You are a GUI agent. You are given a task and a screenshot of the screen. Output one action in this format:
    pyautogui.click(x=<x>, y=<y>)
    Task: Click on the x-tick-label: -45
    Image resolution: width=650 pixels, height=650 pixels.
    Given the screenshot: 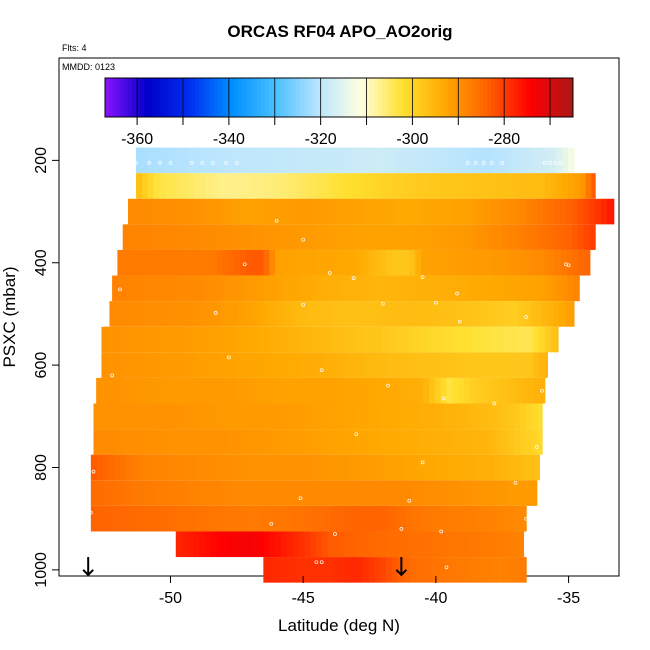 What is the action you would take?
    pyautogui.click(x=303, y=598)
    